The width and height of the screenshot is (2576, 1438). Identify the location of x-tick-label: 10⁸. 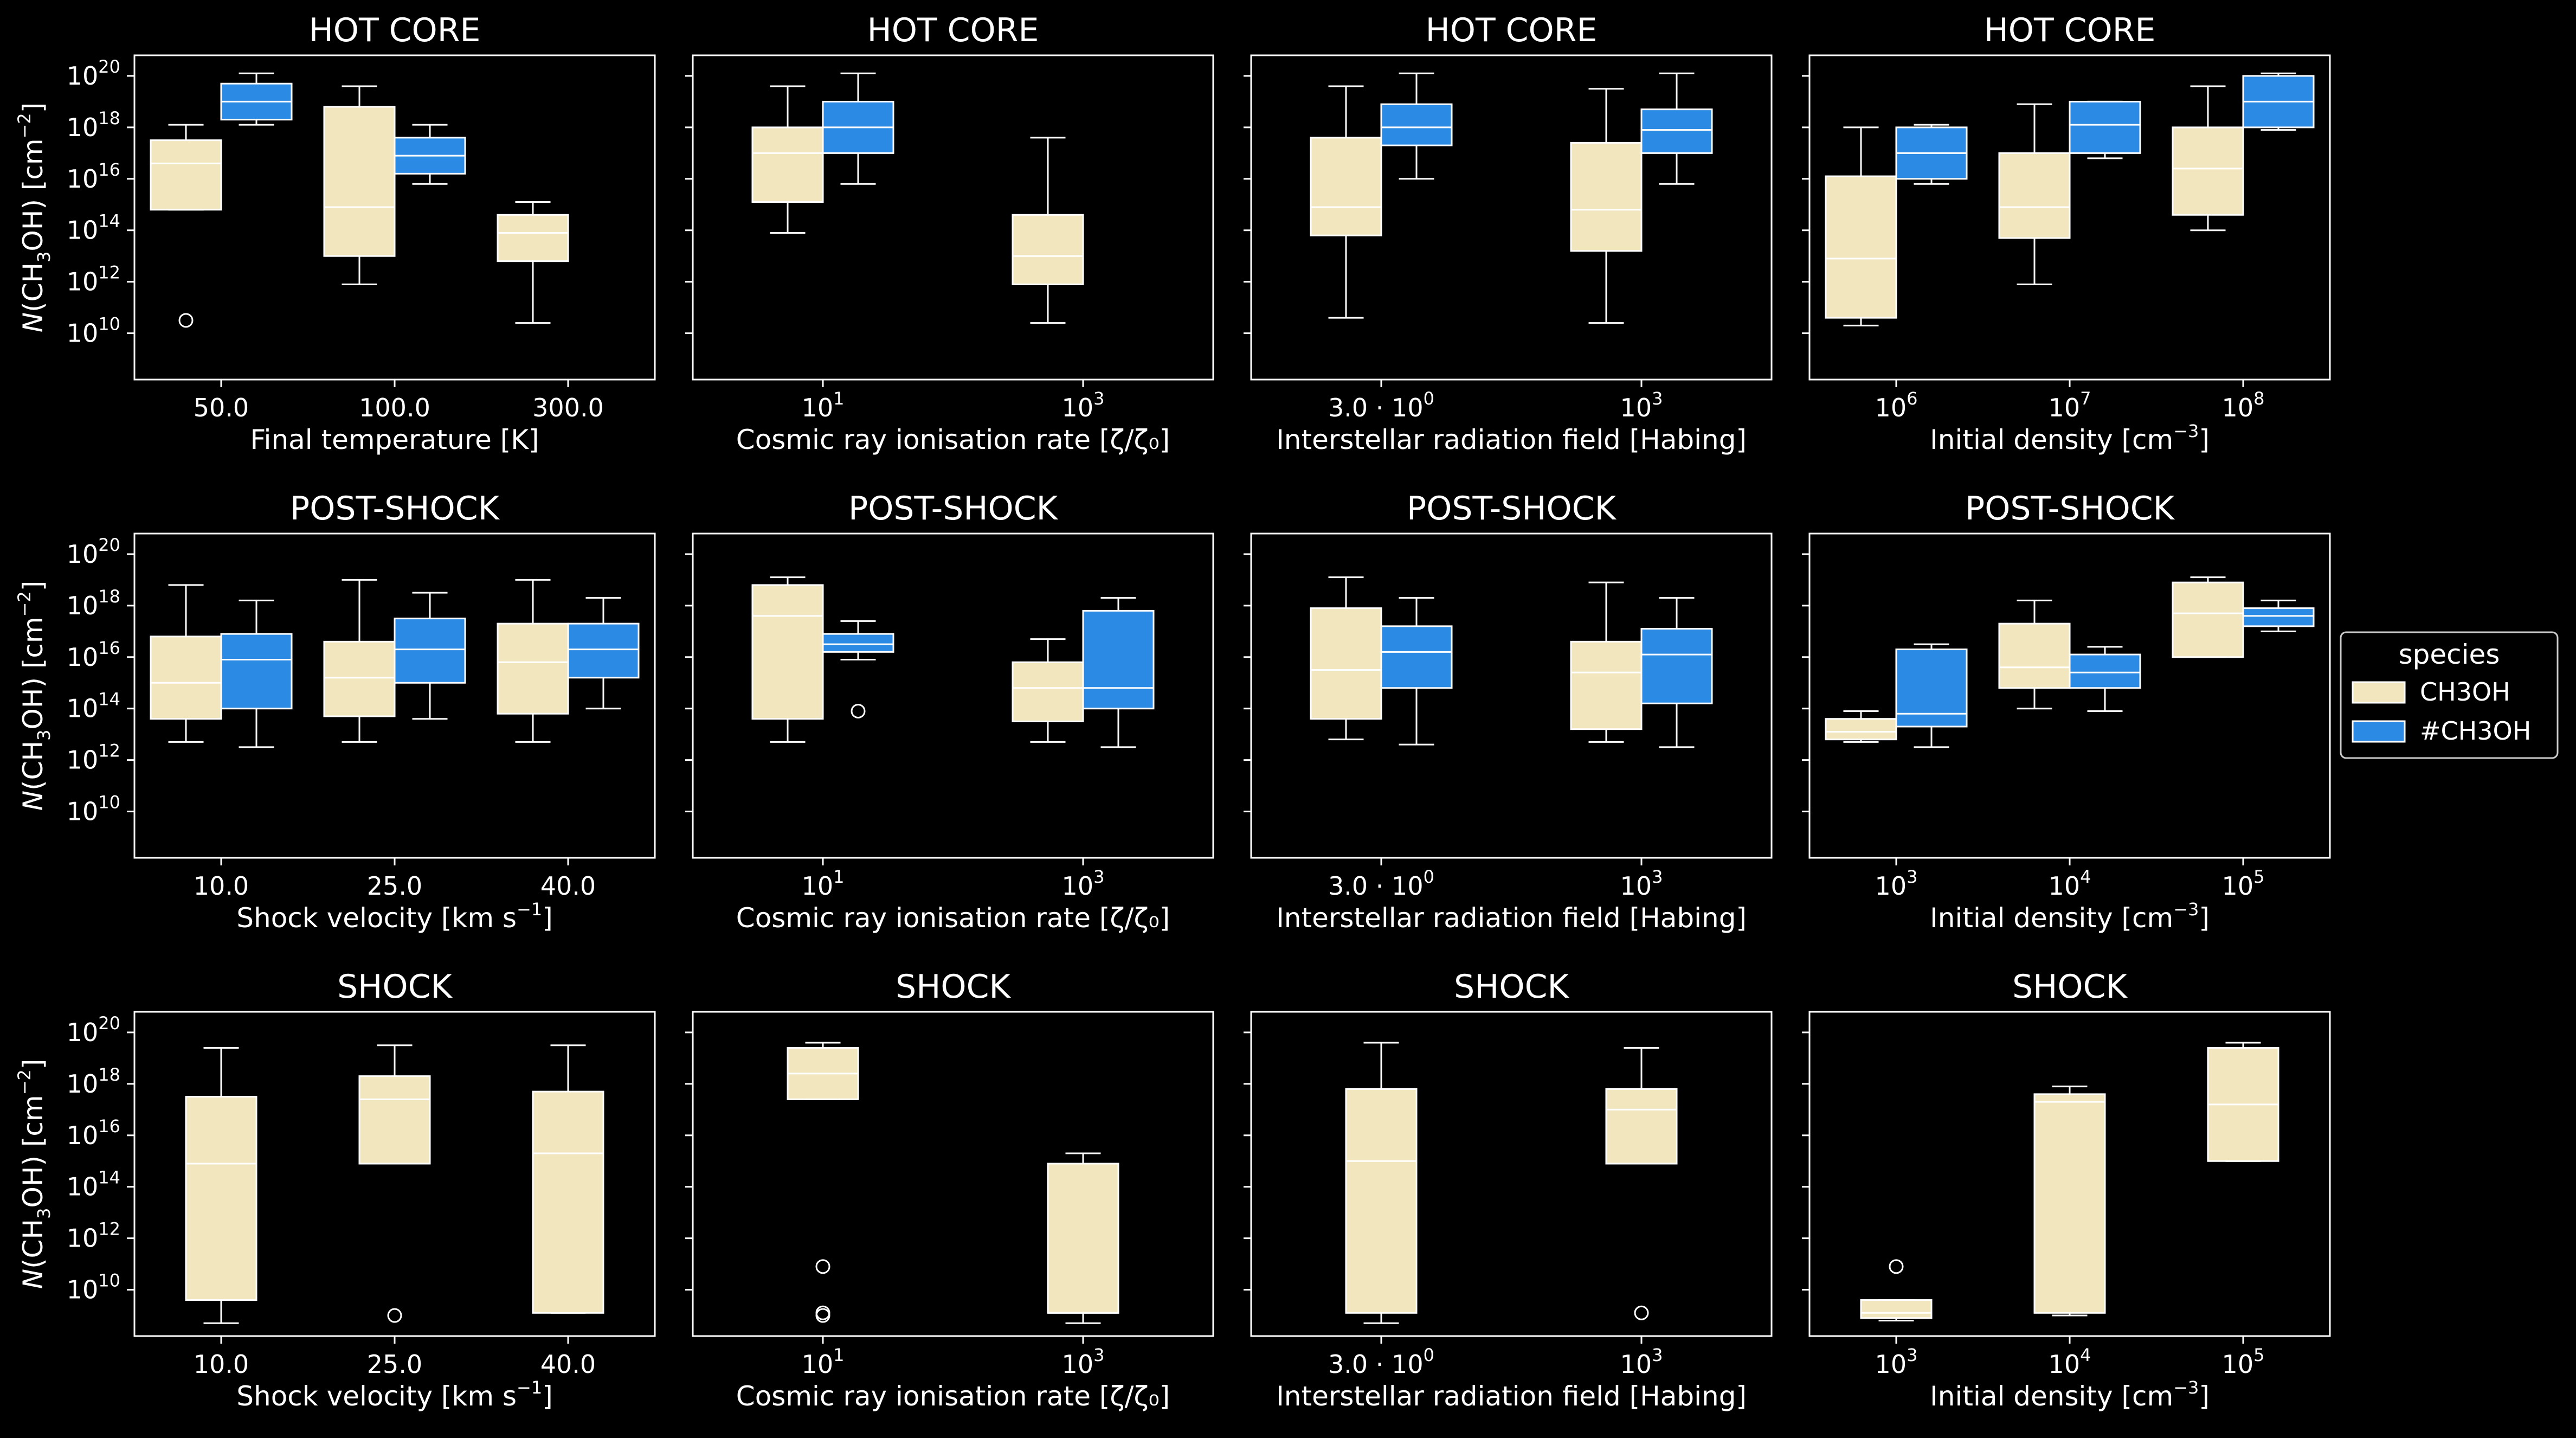
(2243, 405).